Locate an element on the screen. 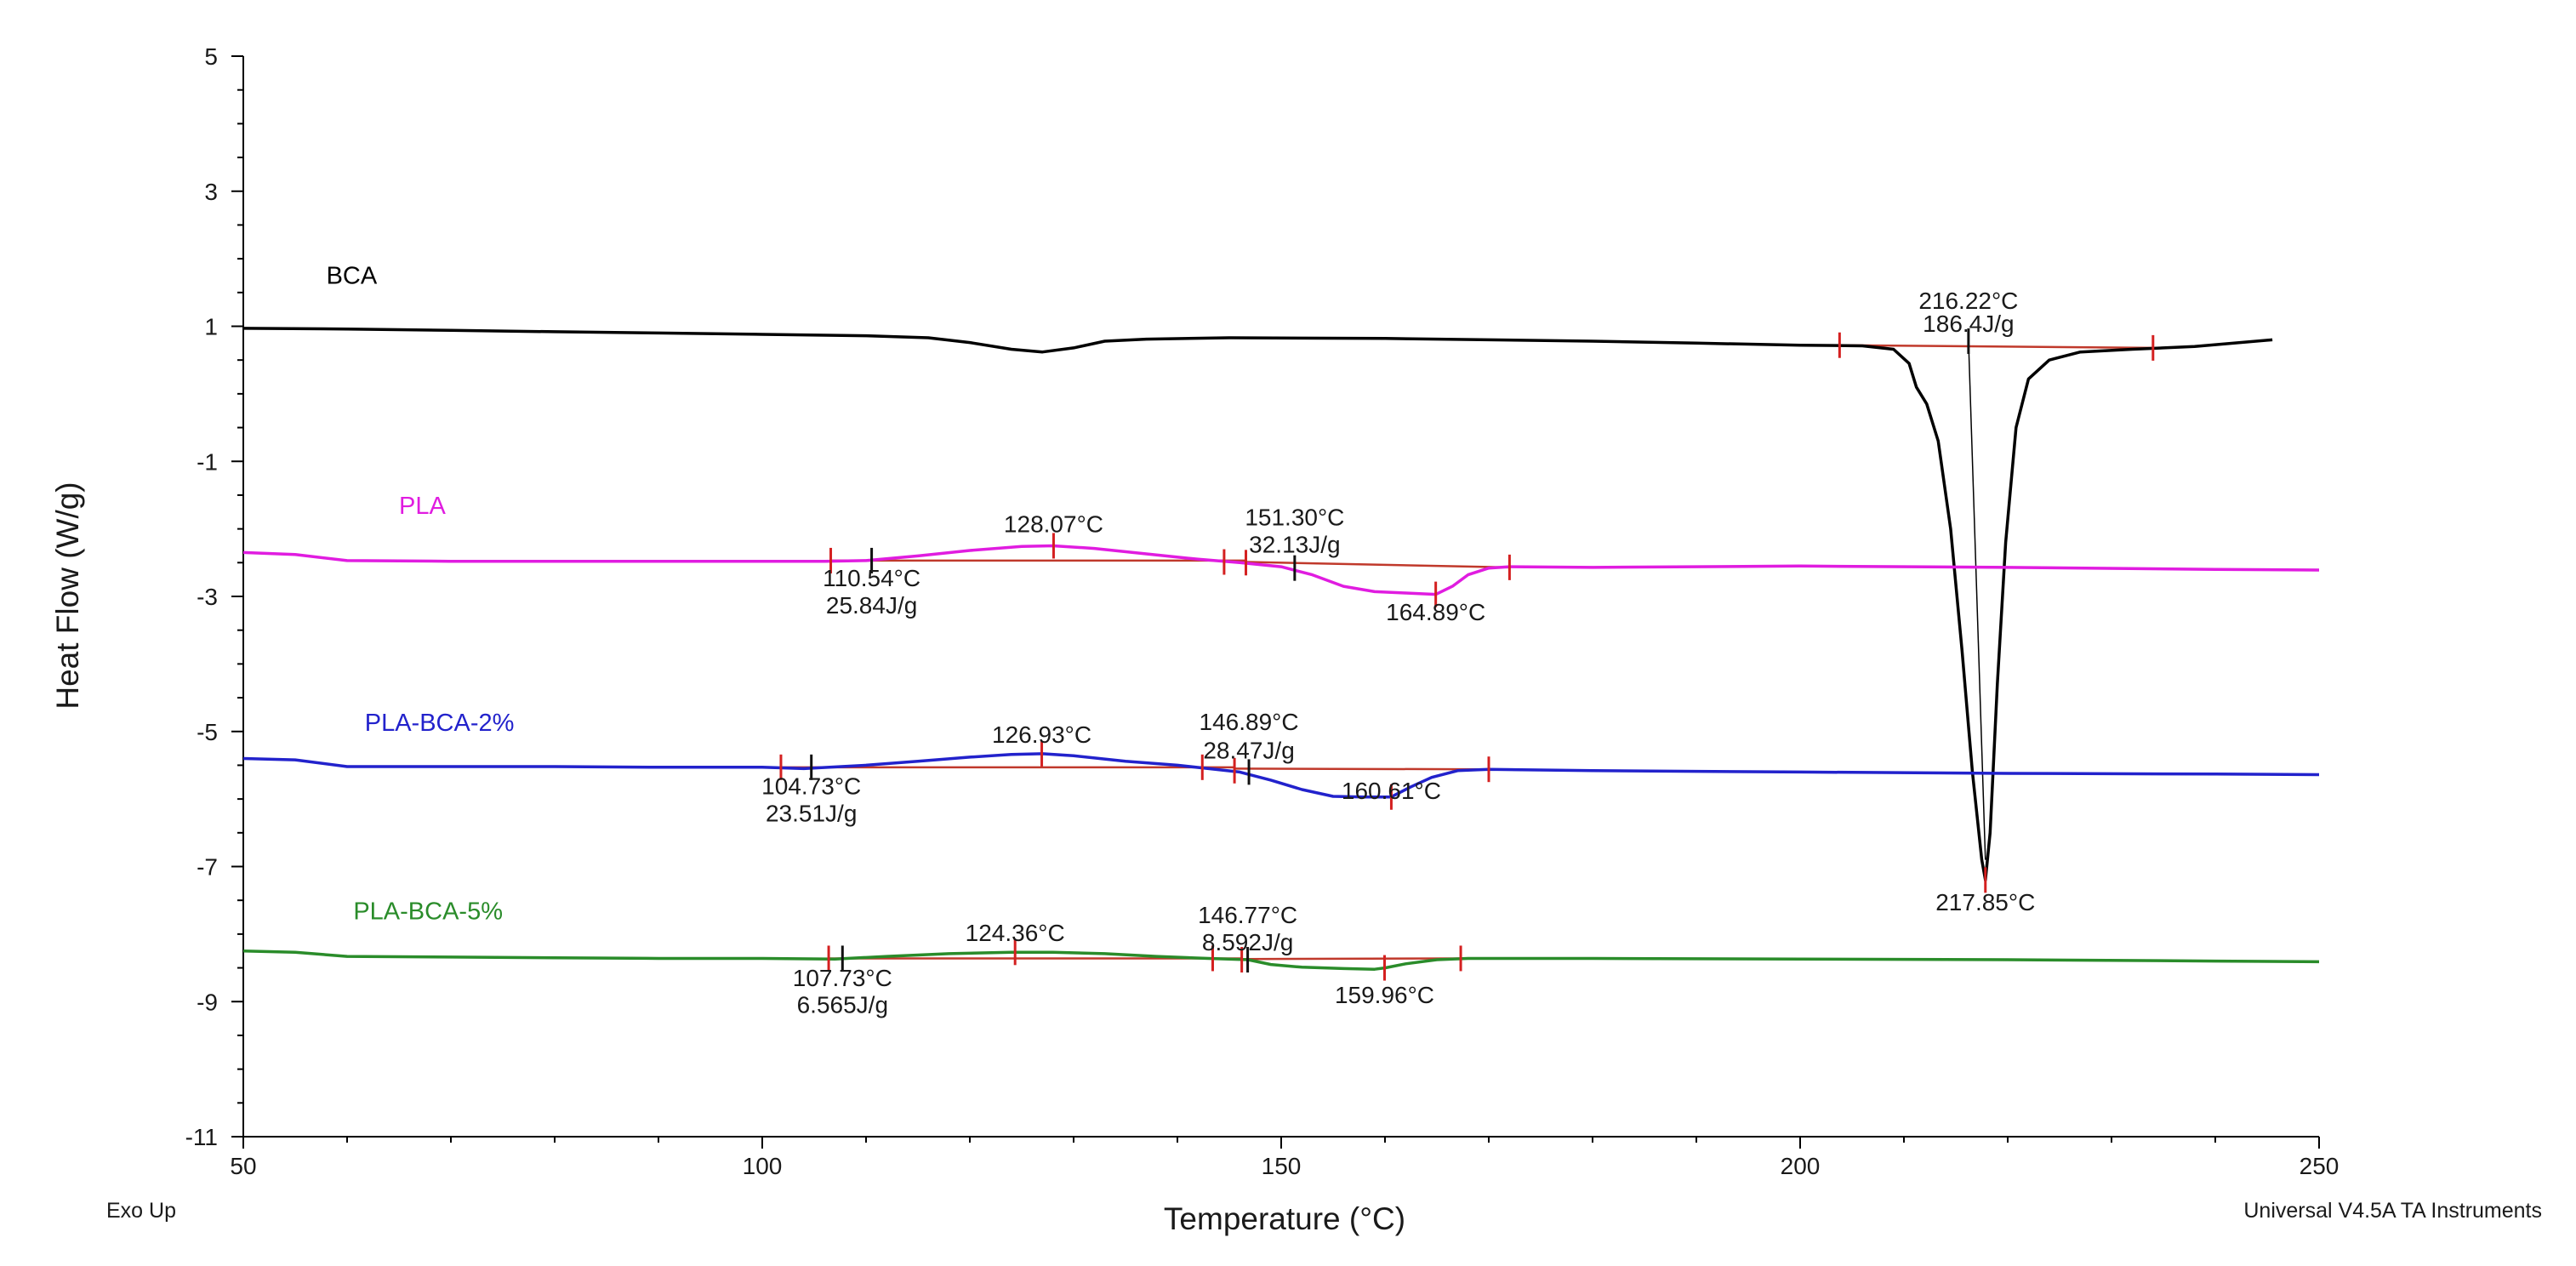 This screenshot has width=2576, height=1266. y-tick-label: 1 is located at coordinates (211, 327).